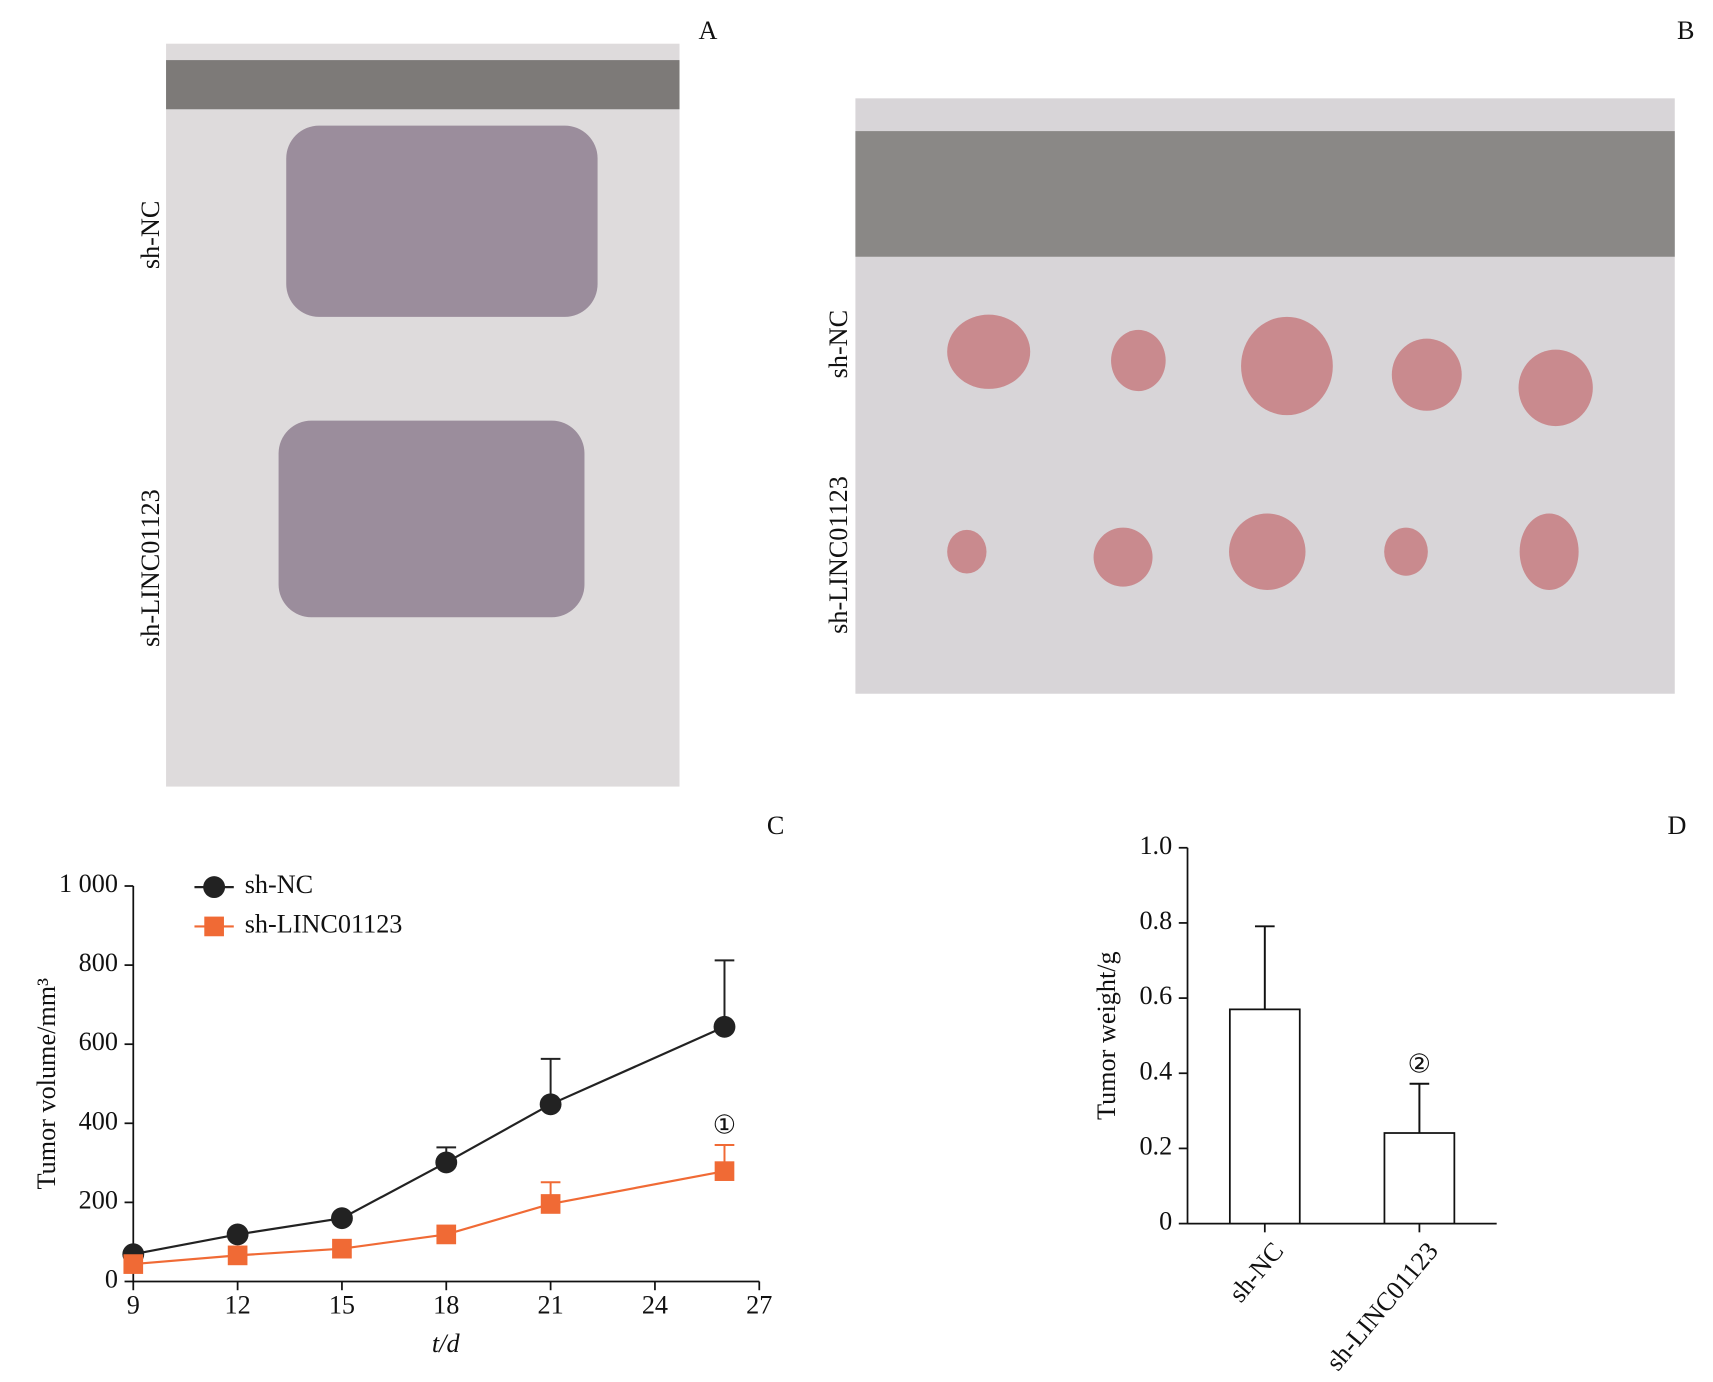 The height and width of the screenshot is (1382, 1713). I want to click on x-tick-label: 21, so click(551, 1305).